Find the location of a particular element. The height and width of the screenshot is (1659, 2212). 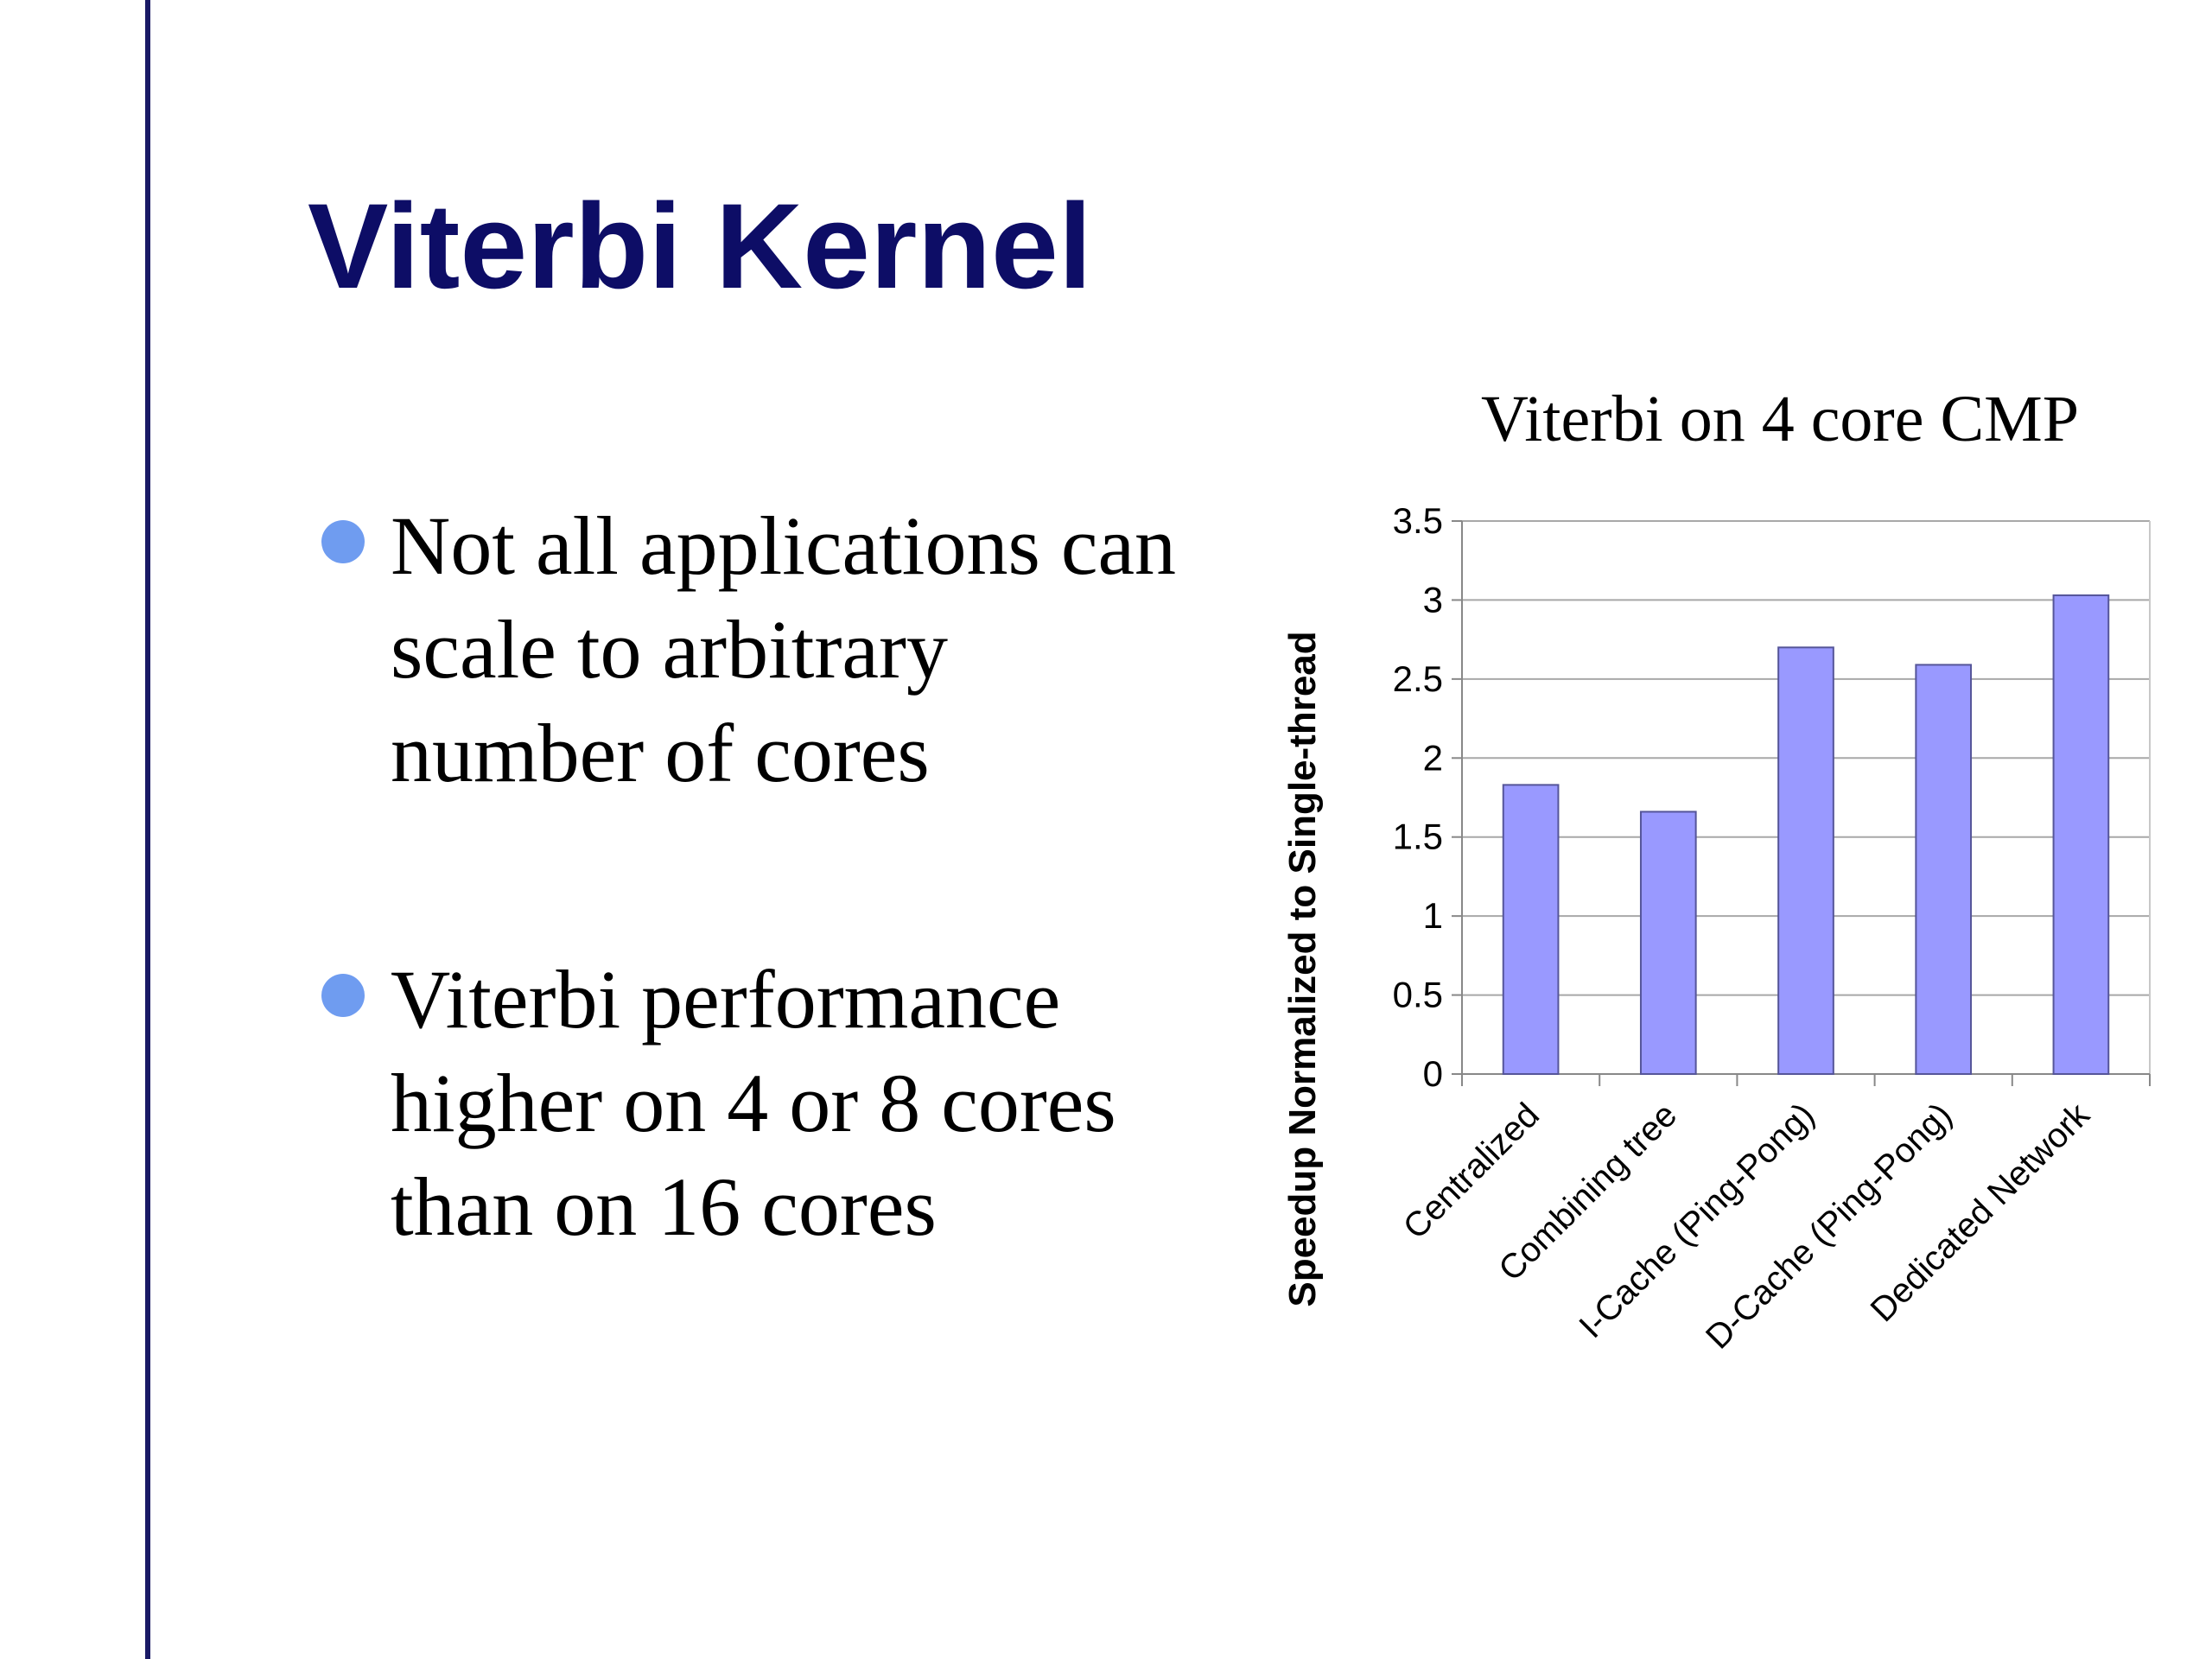

bar-combining-tree is located at coordinates (1668, 942).